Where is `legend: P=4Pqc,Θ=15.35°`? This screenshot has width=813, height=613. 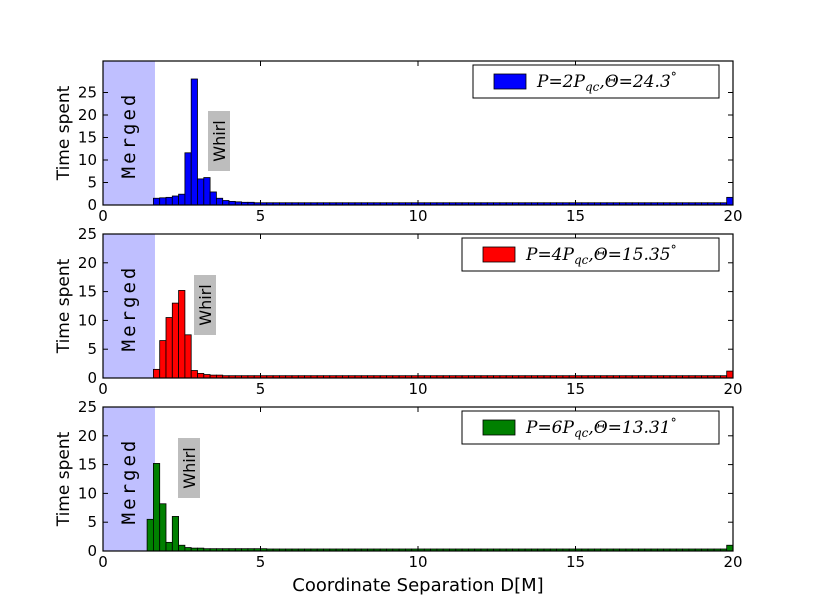
legend: P=4Pqc,Θ=15.35° is located at coordinates (590, 254).